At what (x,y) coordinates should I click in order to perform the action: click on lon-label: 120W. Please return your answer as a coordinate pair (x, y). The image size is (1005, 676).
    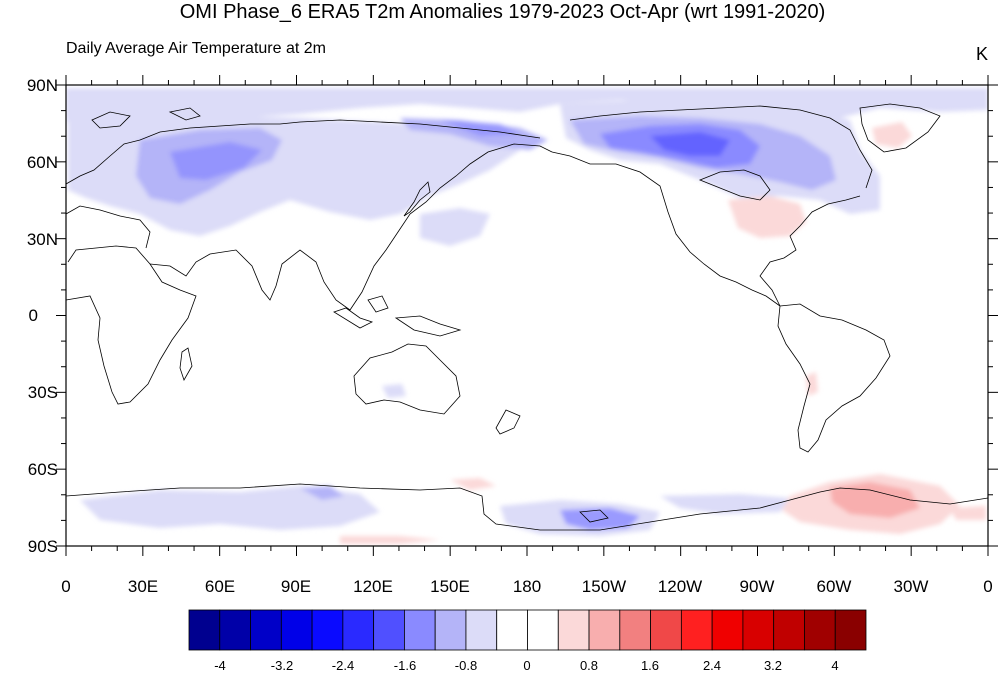
    Looking at the image, I should click on (680, 586).